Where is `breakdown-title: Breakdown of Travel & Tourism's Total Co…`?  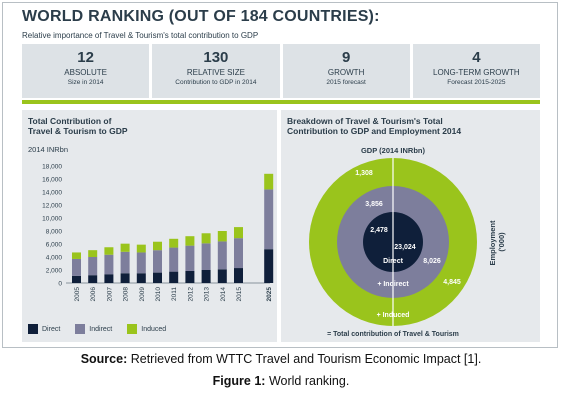
breakdown-title: Breakdown of Travel & Tourism's Total Co… is located at coordinates (374, 126).